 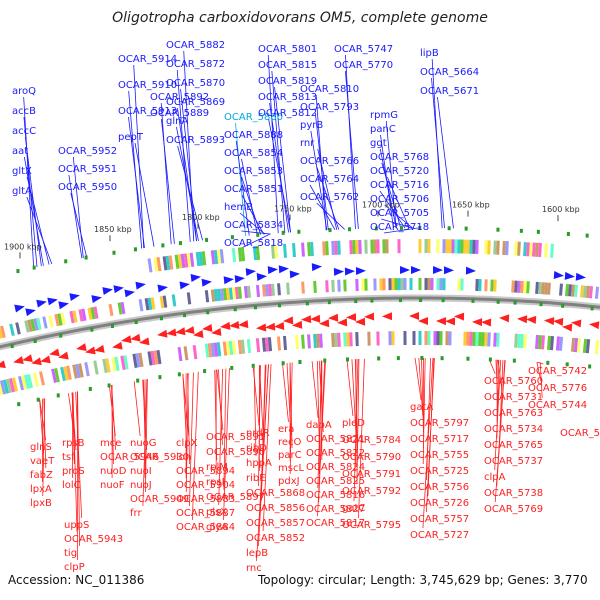 What do you see at coordinates (513, 461) in the screenshot?
I see `gene-label: OCAR_5737` at bounding box center [513, 461].